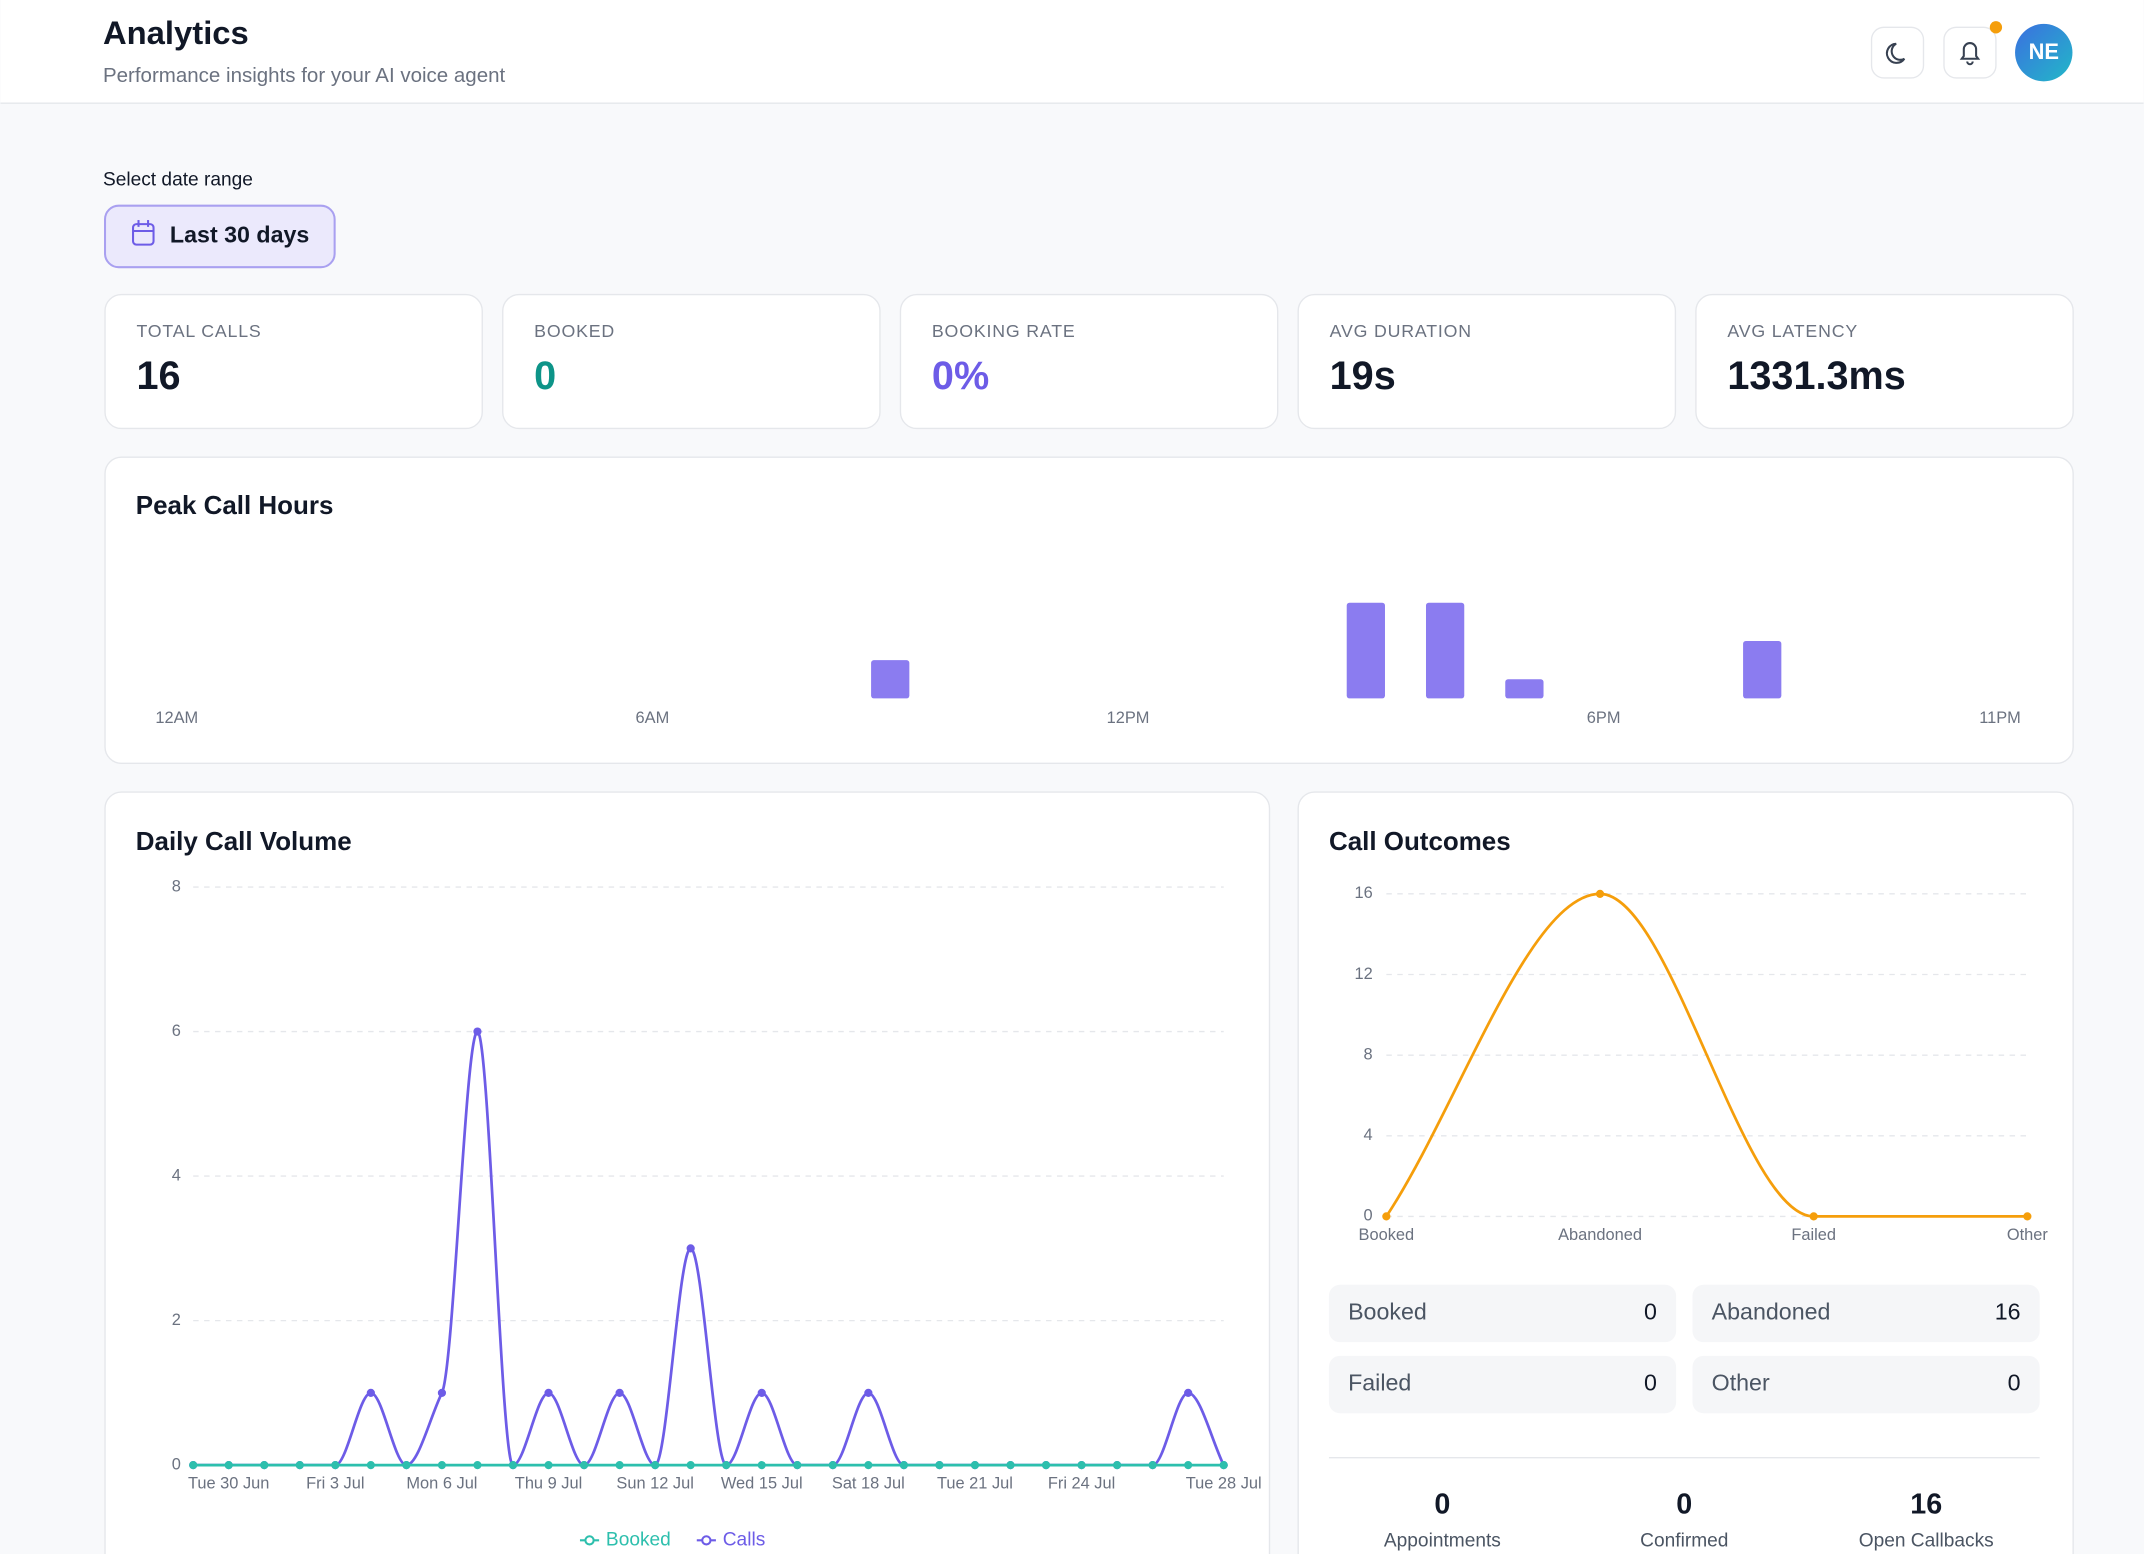 This screenshot has width=2144, height=1554. What do you see at coordinates (178, 179) in the screenshot?
I see `date-range-label: Select date range` at bounding box center [178, 179].